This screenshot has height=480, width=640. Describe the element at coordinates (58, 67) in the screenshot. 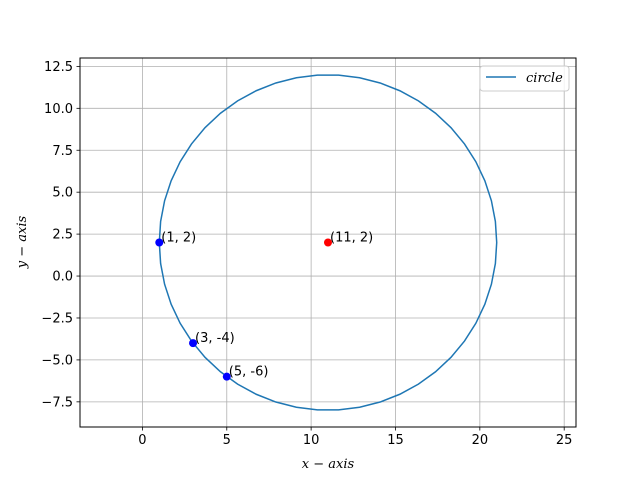

I see `y-tick-label: 12.5` at that location.